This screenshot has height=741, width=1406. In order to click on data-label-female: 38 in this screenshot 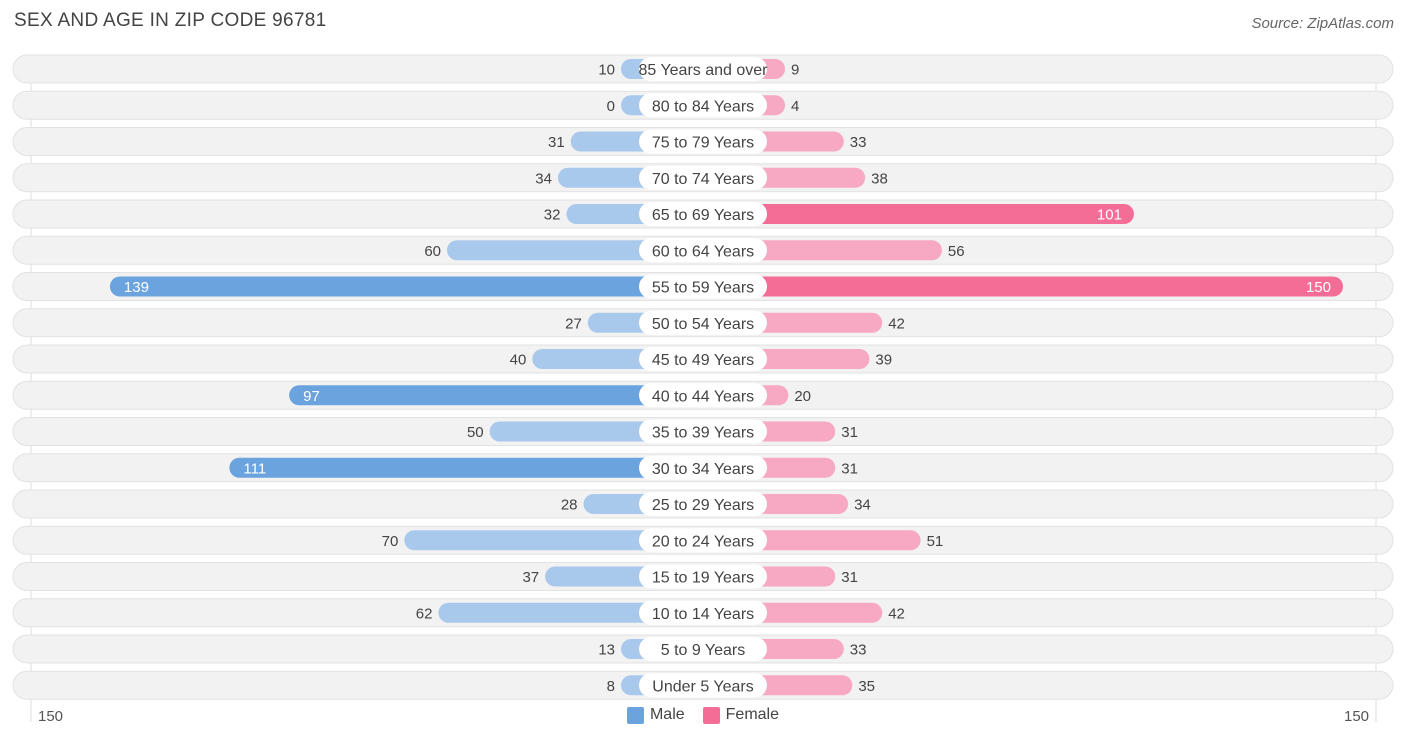, I will do `click(879, 178)`.